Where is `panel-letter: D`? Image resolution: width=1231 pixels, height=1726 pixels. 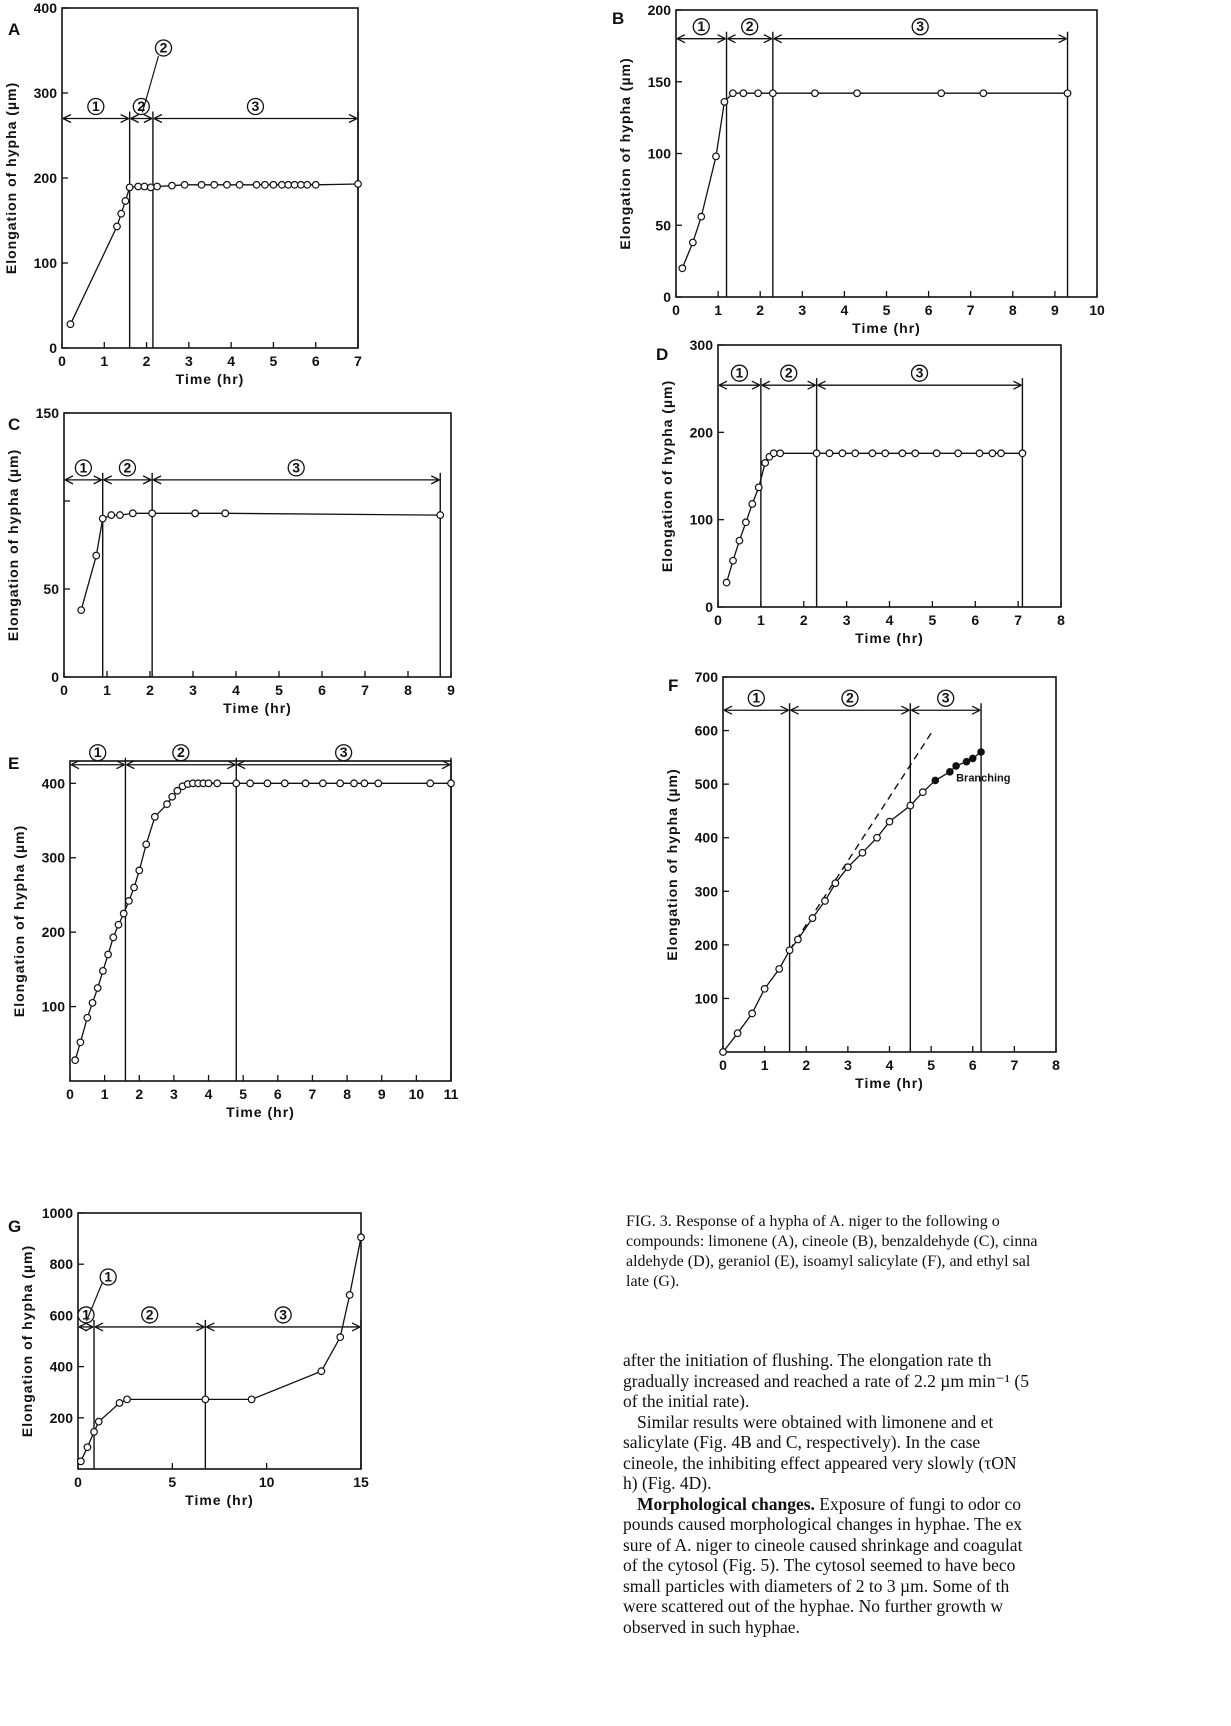
panel-letter: D is located at coordinates (662, 354).